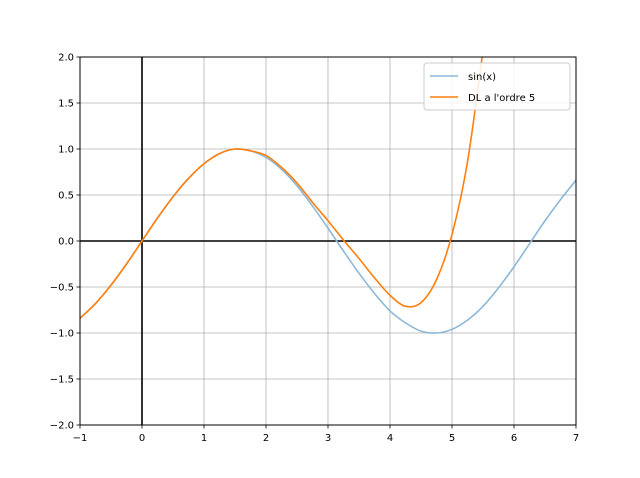  I want to click on legend-label: sin(x), so click(482, 77).